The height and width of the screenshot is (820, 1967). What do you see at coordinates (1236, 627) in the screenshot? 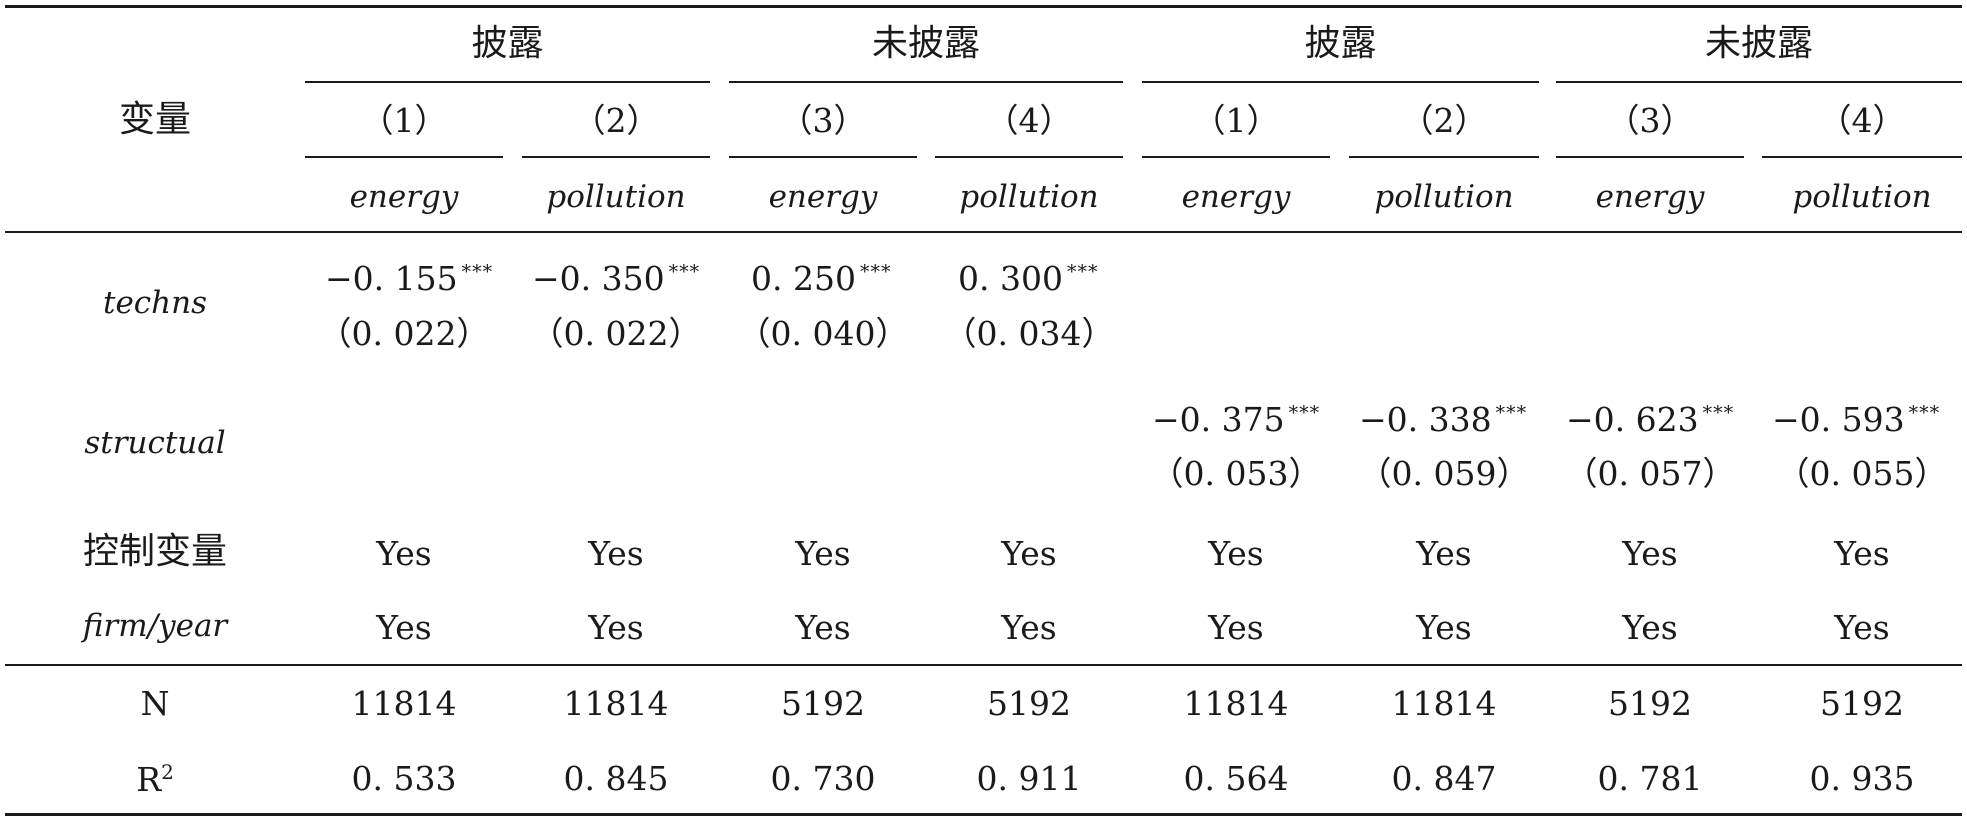
I see `fe-5: Yes` at bounding box center [1236, 627].